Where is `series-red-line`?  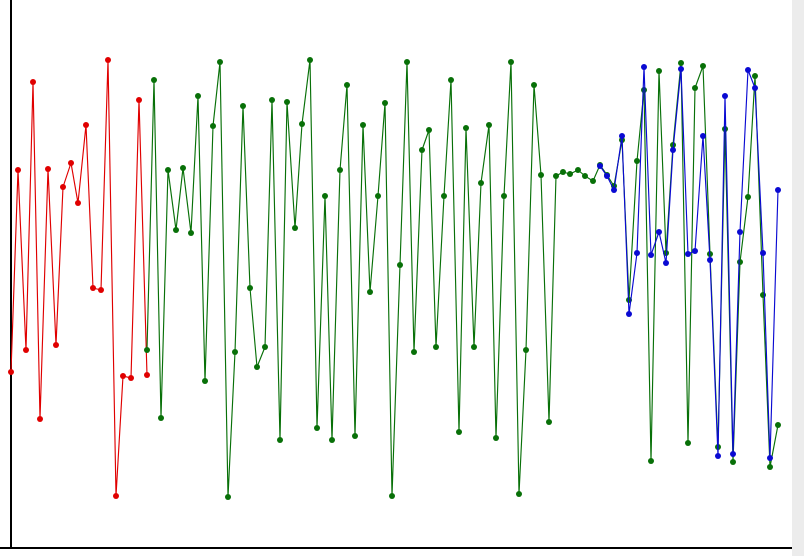
series-red-line is located at coordinates (79, 278).